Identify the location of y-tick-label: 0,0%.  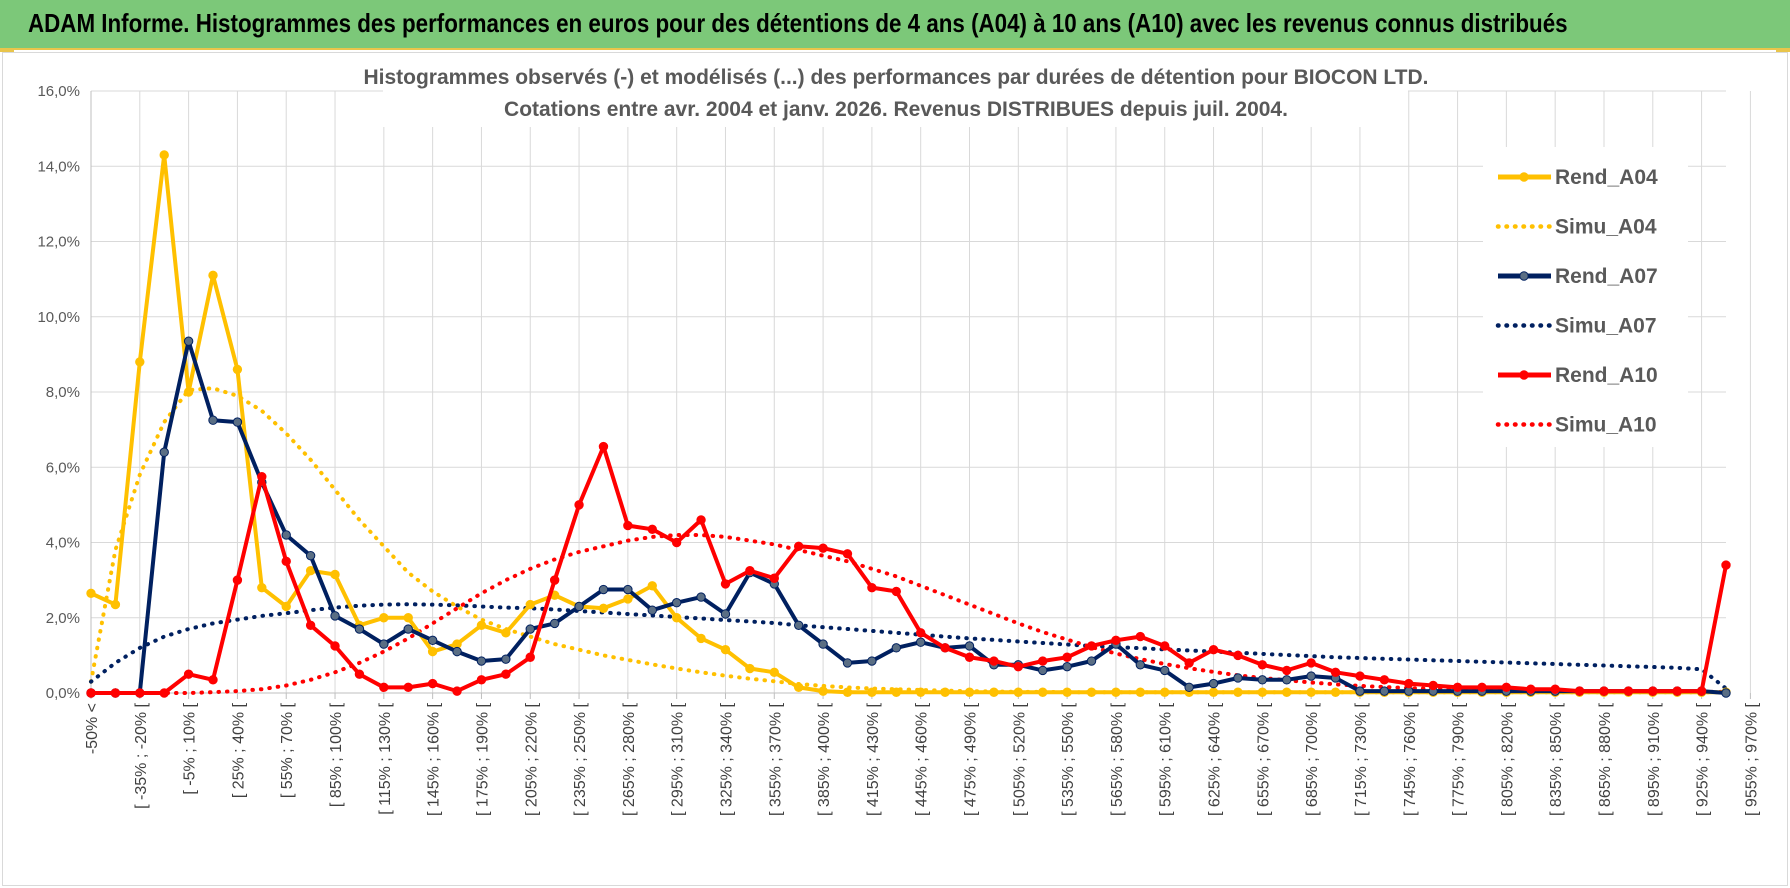
(63, 693).